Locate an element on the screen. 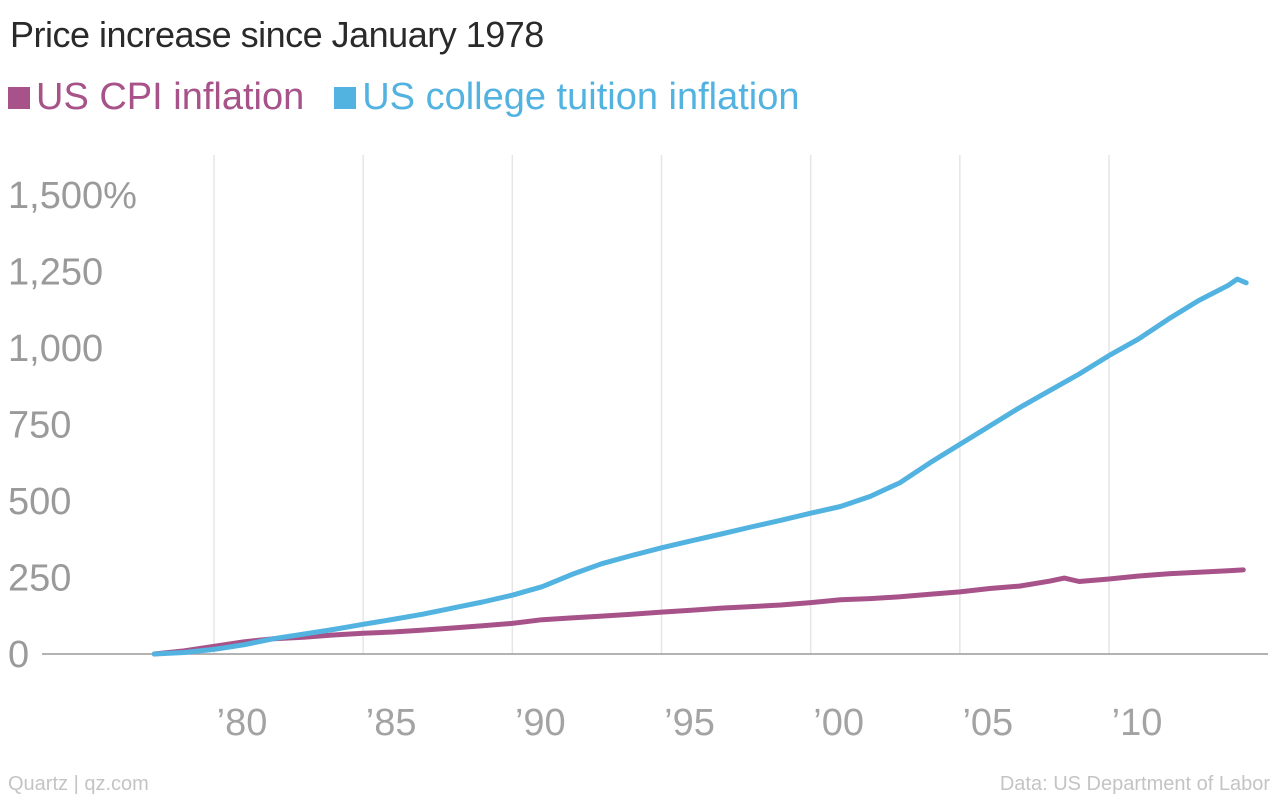 The width and height of the screenshot is (1280, 800). y-tick-label: 500 is located at coordinates (39, 502).